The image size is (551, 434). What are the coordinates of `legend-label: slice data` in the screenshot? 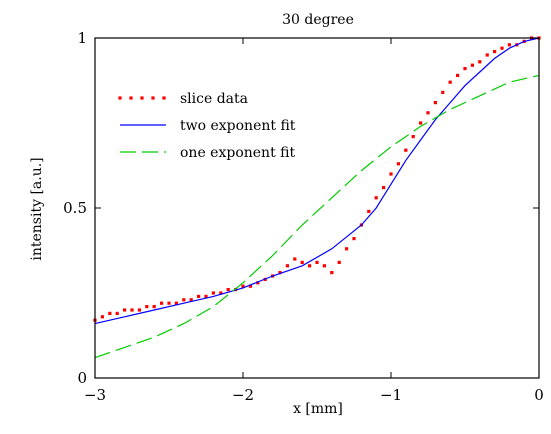 It's located at (214, 99).